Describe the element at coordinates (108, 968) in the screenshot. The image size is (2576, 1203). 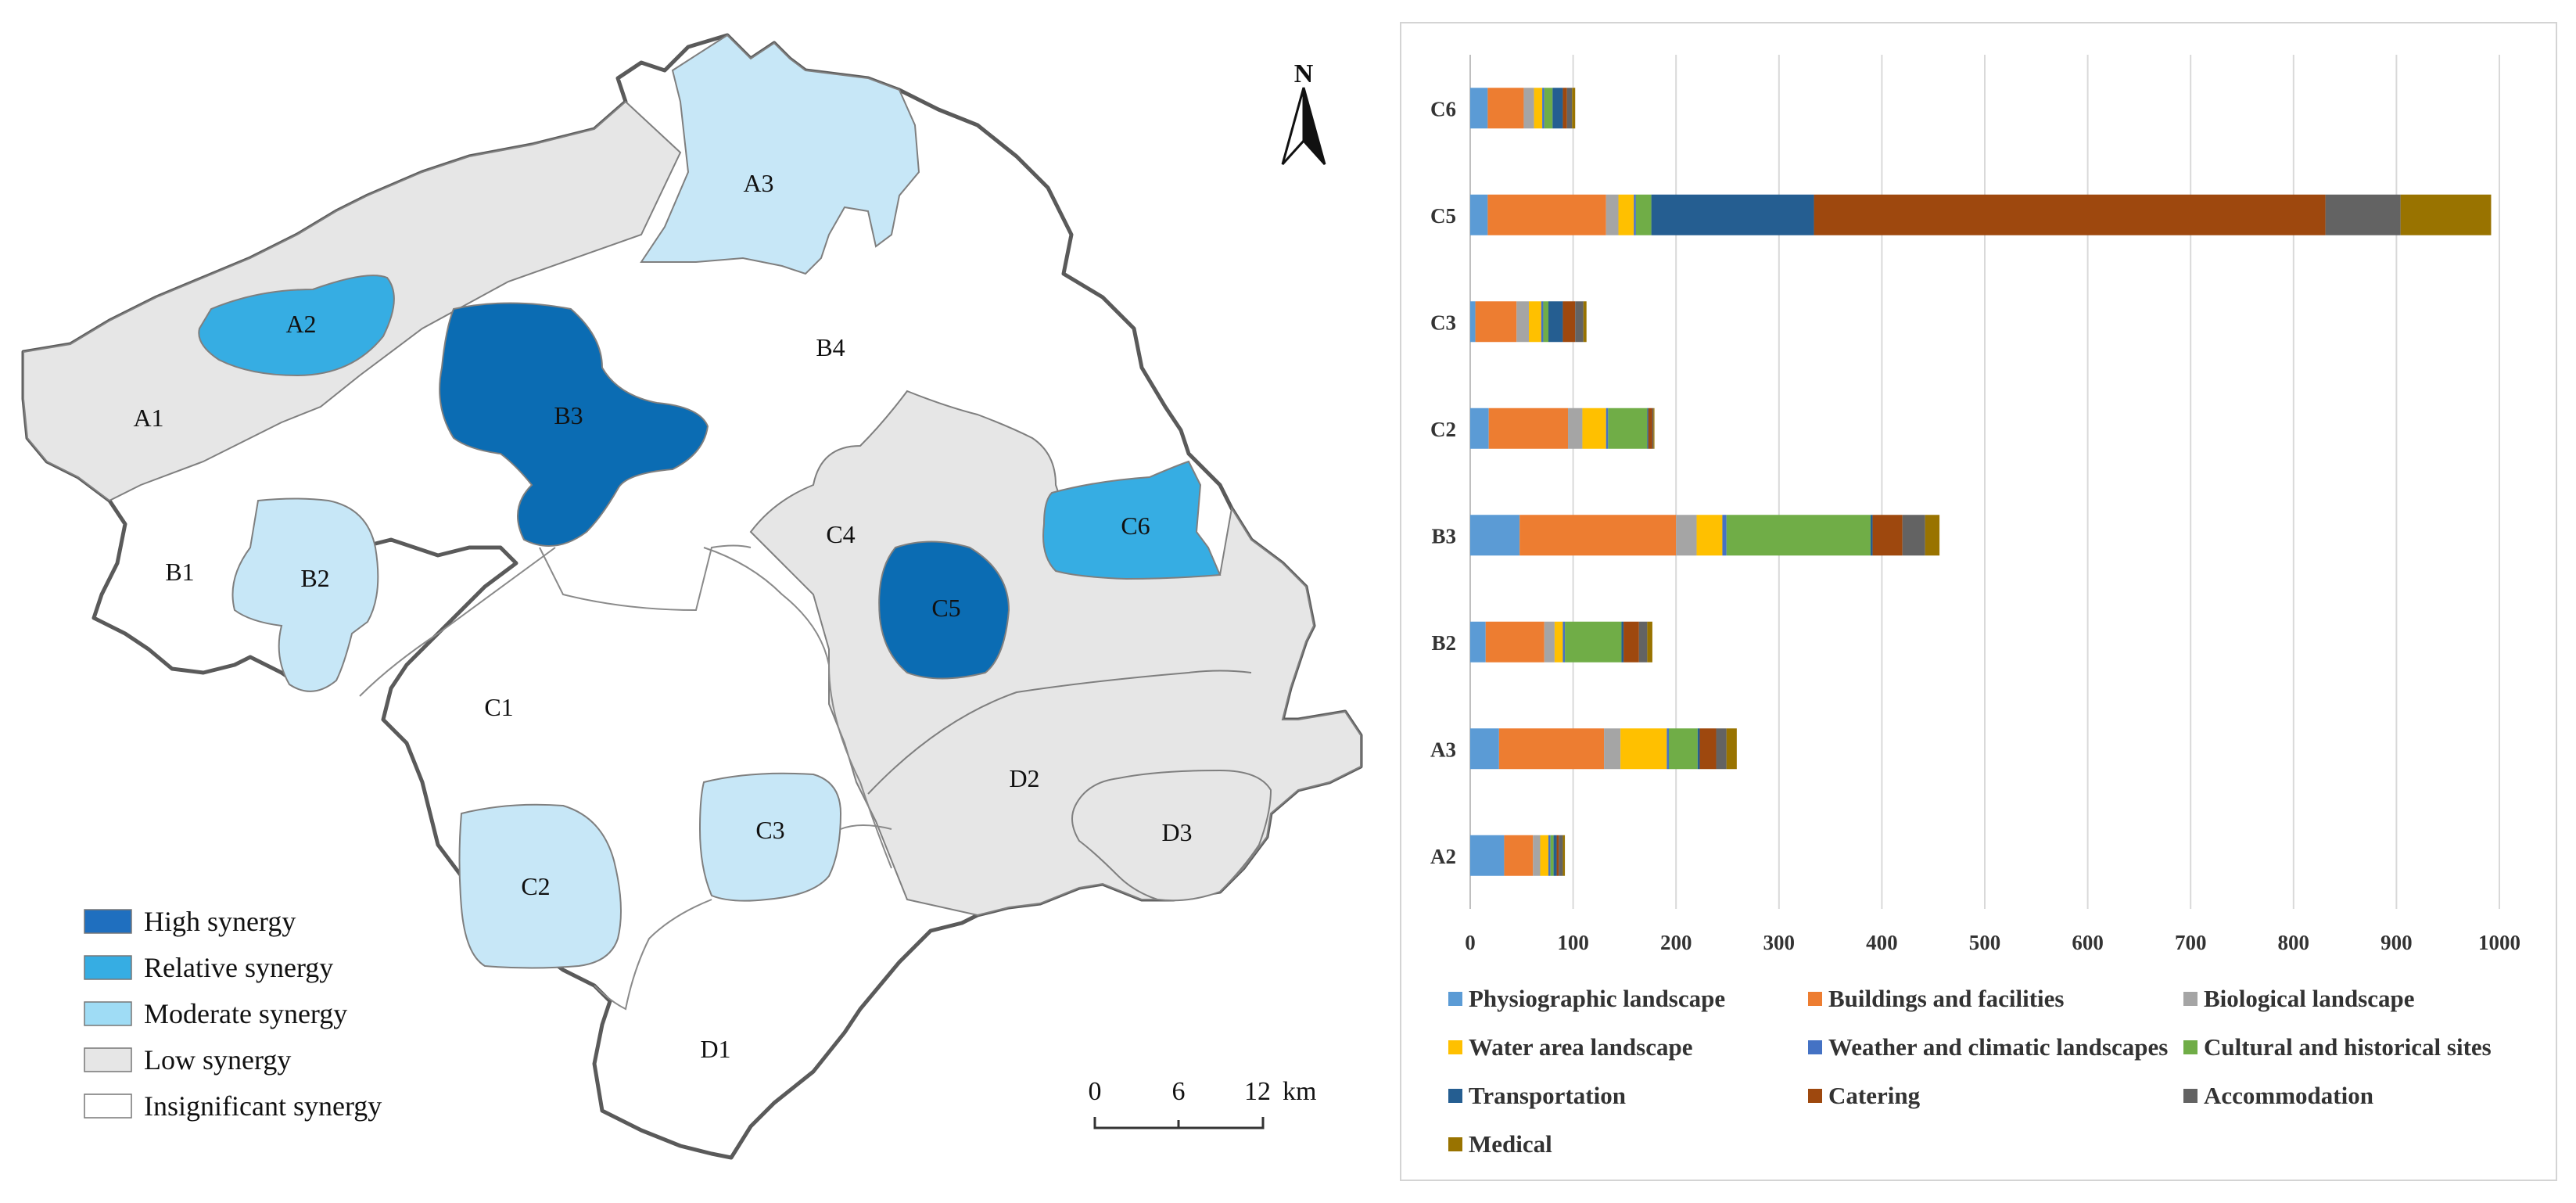
I see `legend-swatch-relative` at that location.